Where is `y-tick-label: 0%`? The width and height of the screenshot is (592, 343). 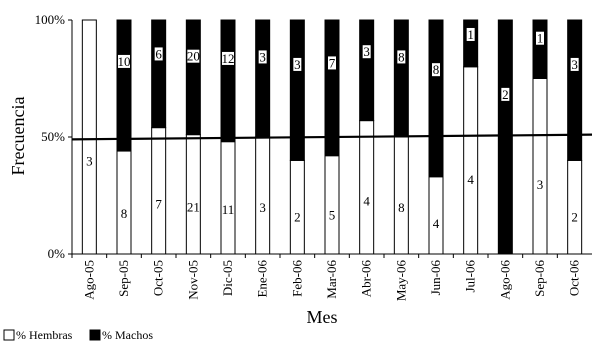
y-tick-label: 0% is located at coordinates (57, 253).